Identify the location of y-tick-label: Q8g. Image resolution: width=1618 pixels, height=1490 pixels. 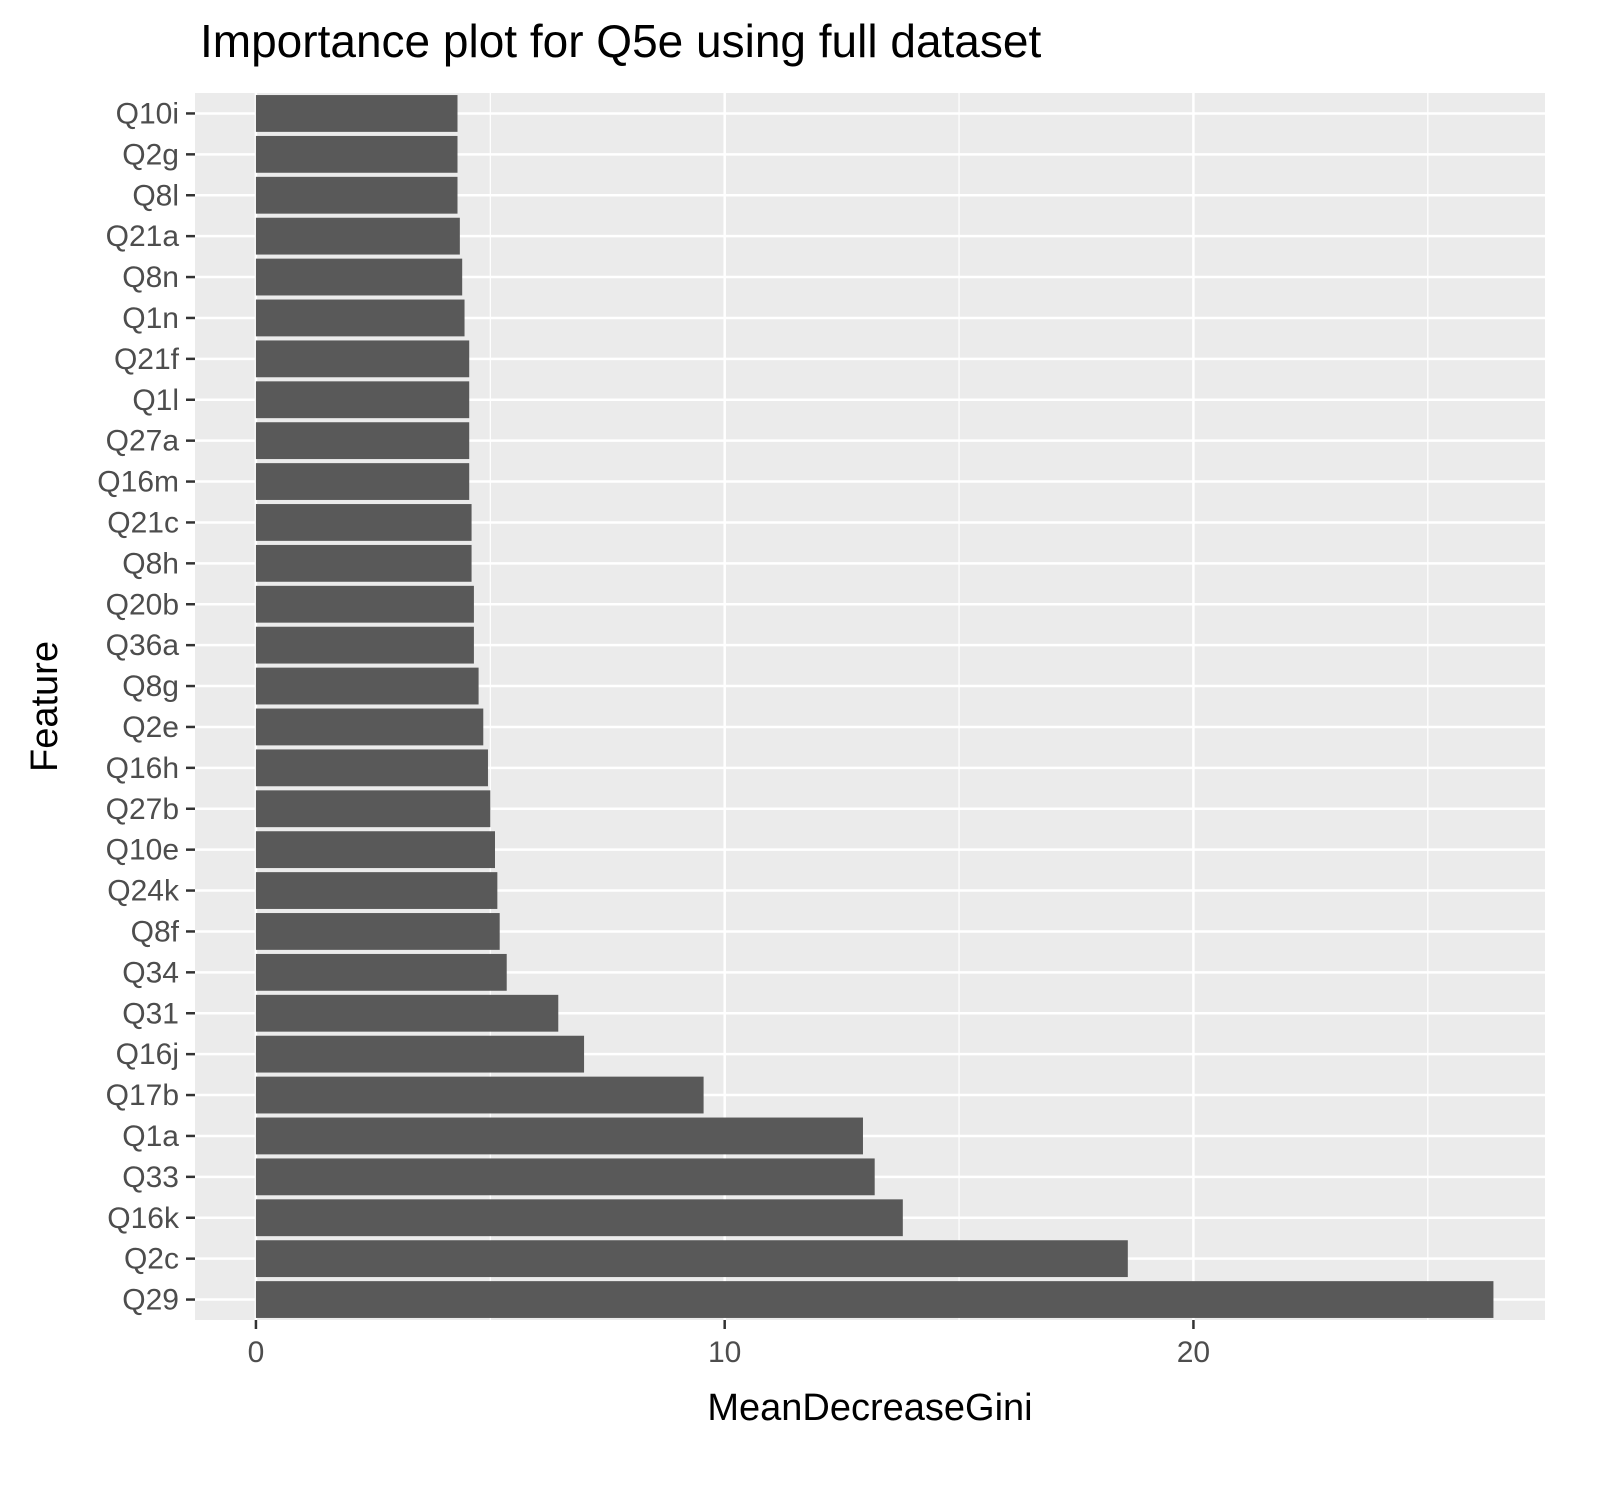
(150, 686).